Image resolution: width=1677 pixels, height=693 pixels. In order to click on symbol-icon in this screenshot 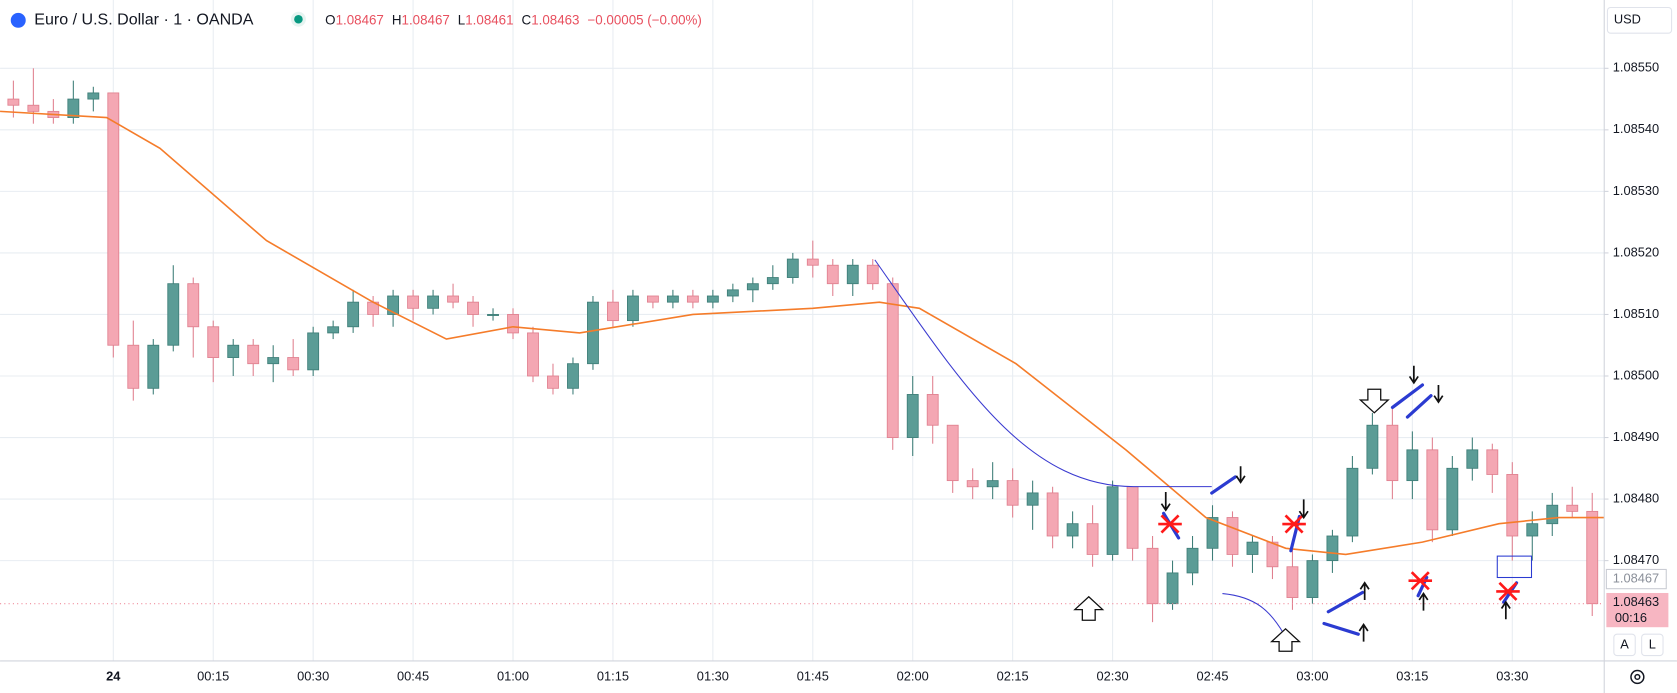, I will do `click(18, 20)`.